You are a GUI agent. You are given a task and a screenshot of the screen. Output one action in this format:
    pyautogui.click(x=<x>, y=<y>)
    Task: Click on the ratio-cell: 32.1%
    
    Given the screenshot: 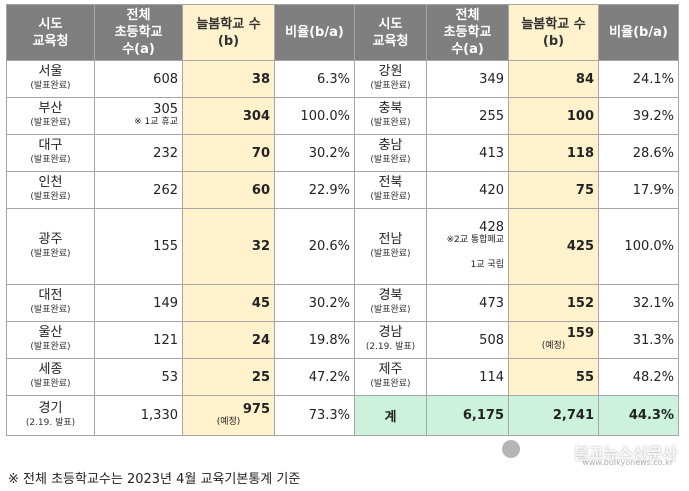 What is the action you would take?
    pyautogui.click(x=638, y=303)
    